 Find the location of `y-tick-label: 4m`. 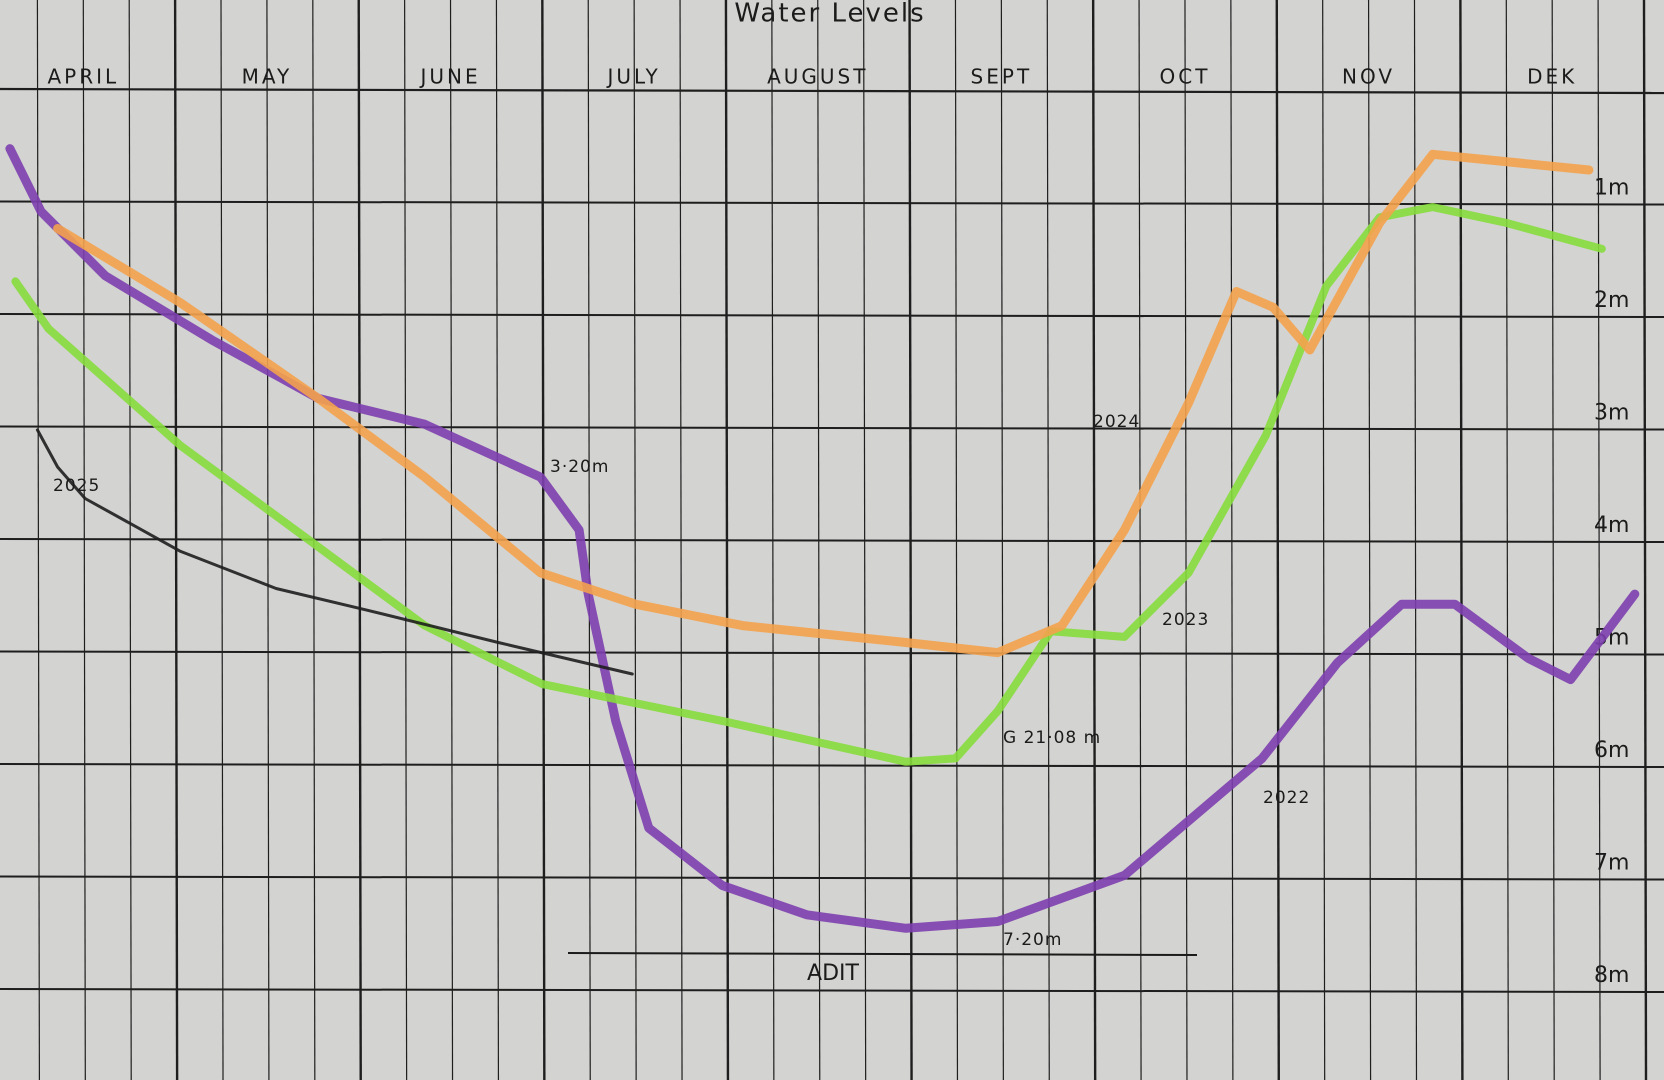

y-tick-label: 4m is located at coordinates (1611, 525).